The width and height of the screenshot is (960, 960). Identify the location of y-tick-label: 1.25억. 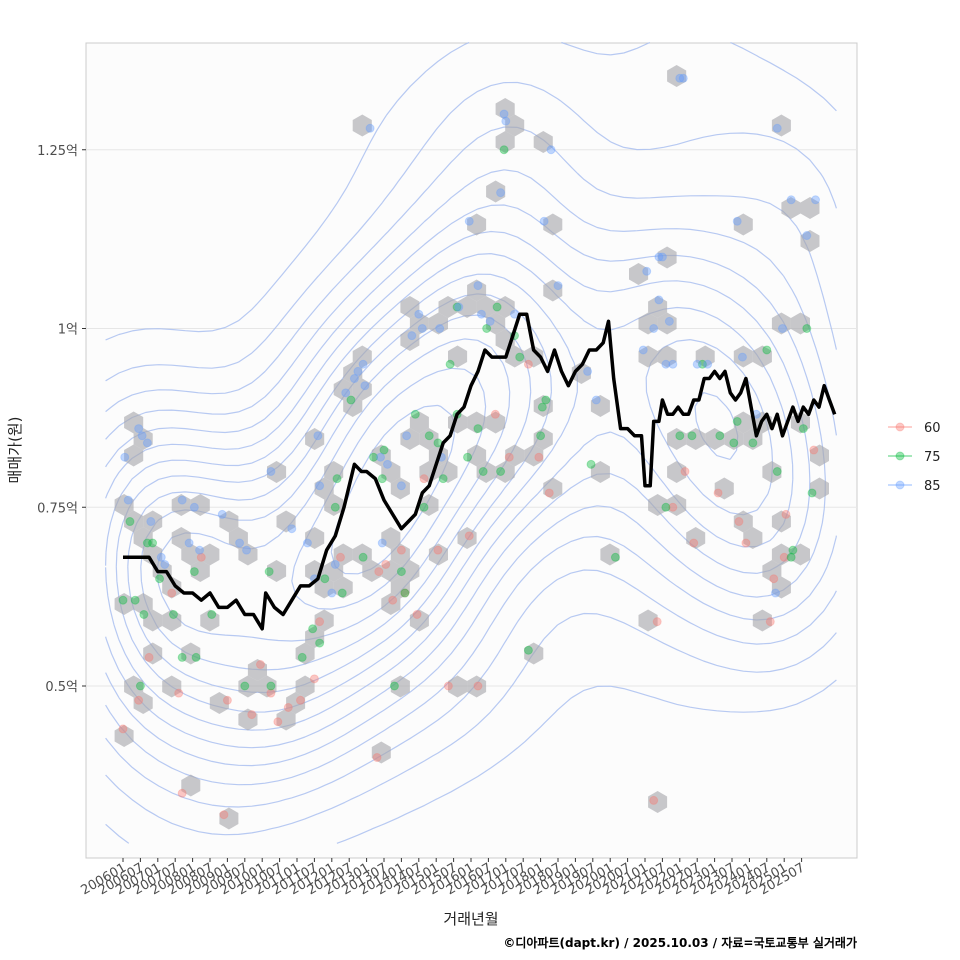
(57, 151).